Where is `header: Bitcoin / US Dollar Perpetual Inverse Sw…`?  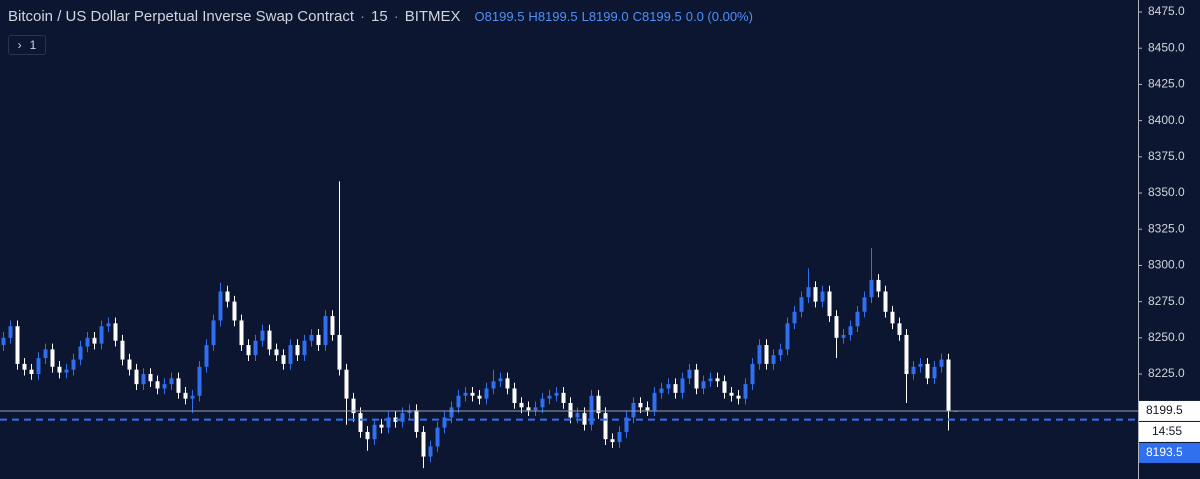
header: Bitcoin / US Dollar Perpetual Inverse Sw… is located at coordinates (382, 16).